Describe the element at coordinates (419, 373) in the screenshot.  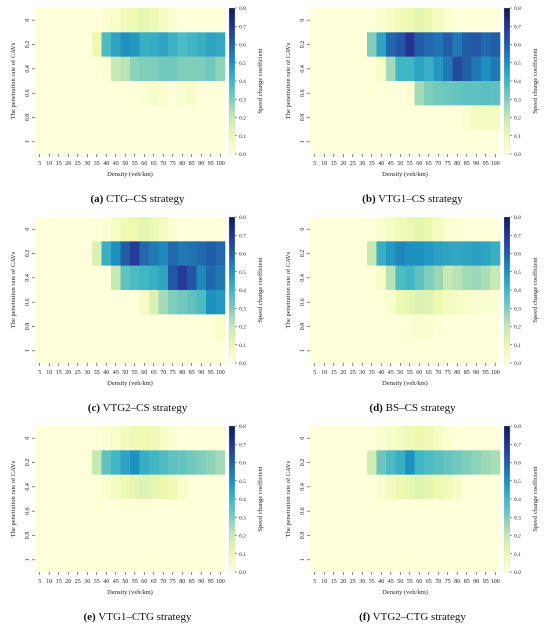
I see `x-tick-label: 60` at that location.